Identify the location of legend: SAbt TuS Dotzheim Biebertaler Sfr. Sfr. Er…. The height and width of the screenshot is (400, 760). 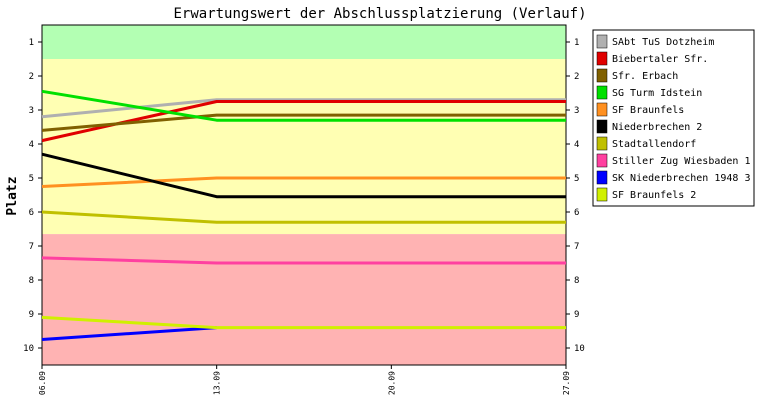
(673, 118).